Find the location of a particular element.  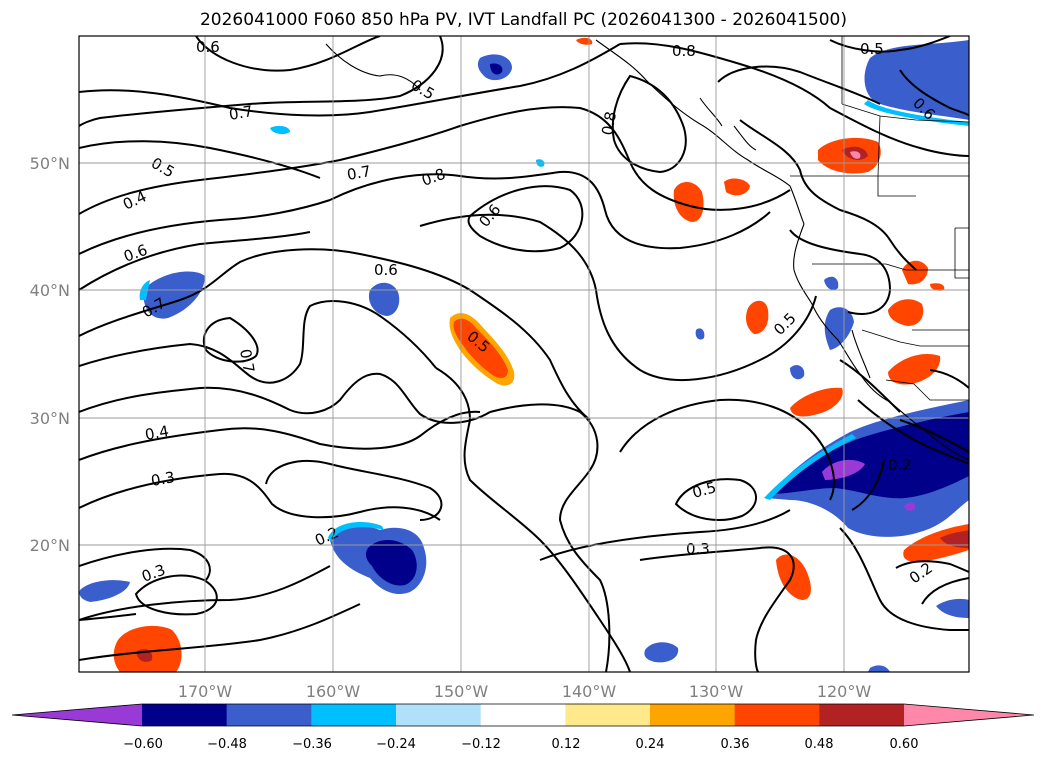

colorbar-tick-label: 0.12 is located at coordinates (566, 744).